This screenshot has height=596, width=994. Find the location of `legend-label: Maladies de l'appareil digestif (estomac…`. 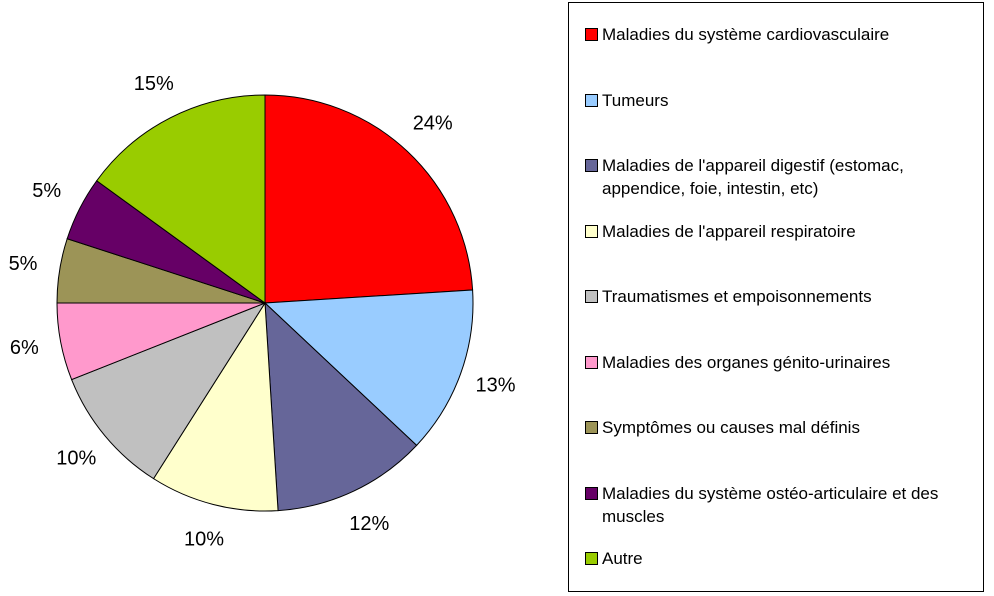

legend-label: Maladies de l'appareil digestif (estomac… is located at coordinates (753, 177).